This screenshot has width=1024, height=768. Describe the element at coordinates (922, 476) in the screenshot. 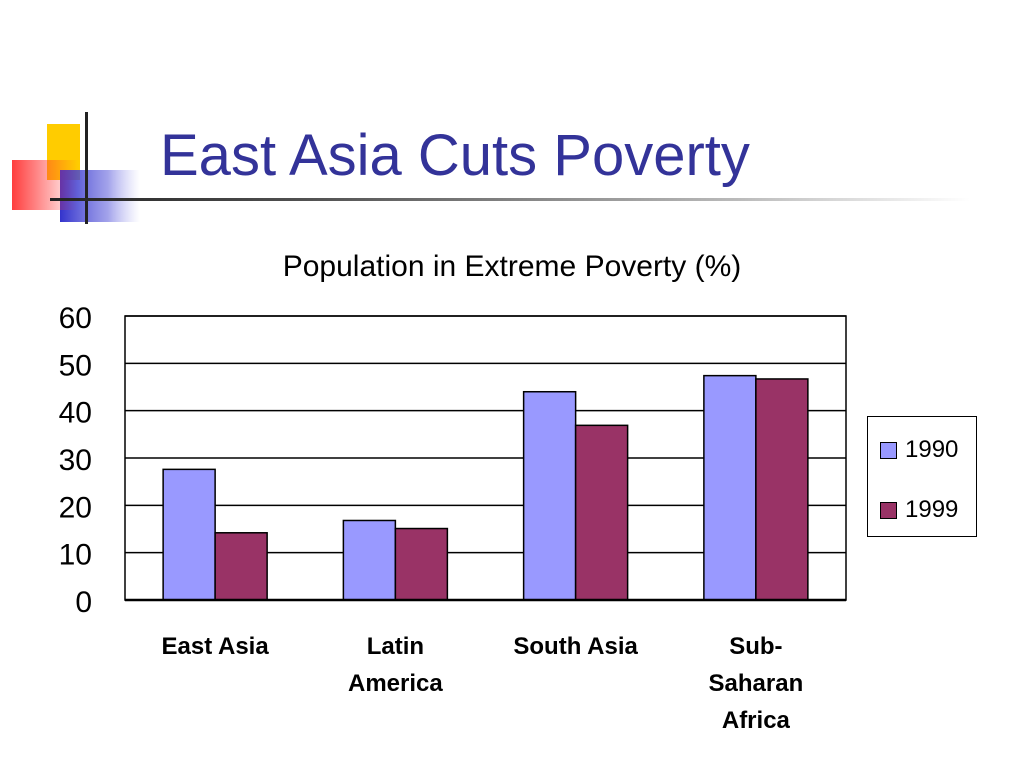

I see `chart-legend: 1990 1999` at that location.